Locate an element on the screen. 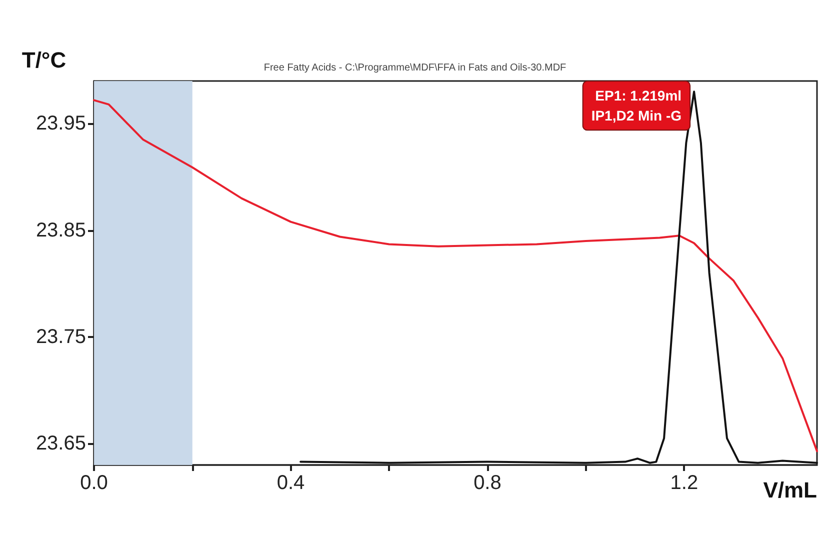 Image resolution: width=830 pixels, height=535 pixels. x-tick-label: 1.2 is located at coordinates (684, 483).